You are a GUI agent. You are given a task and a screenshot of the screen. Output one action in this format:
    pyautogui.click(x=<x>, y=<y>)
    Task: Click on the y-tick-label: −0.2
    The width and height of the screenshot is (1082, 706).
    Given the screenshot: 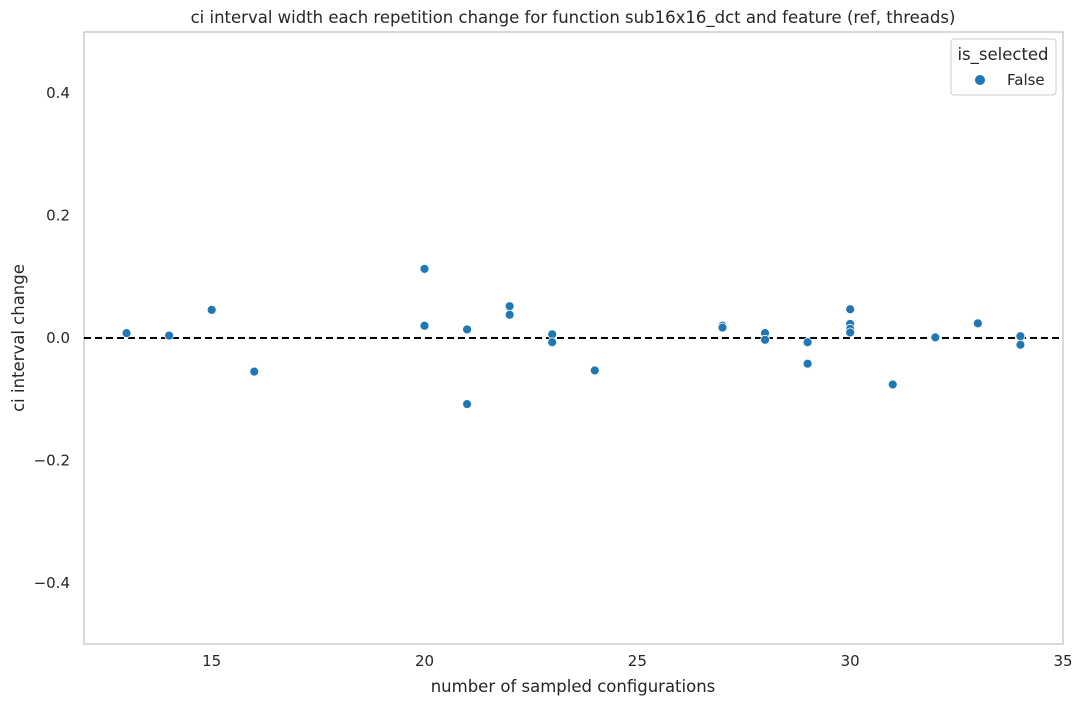 What is the action you would take?
    pyautogui.click(x=52, y=460)
    